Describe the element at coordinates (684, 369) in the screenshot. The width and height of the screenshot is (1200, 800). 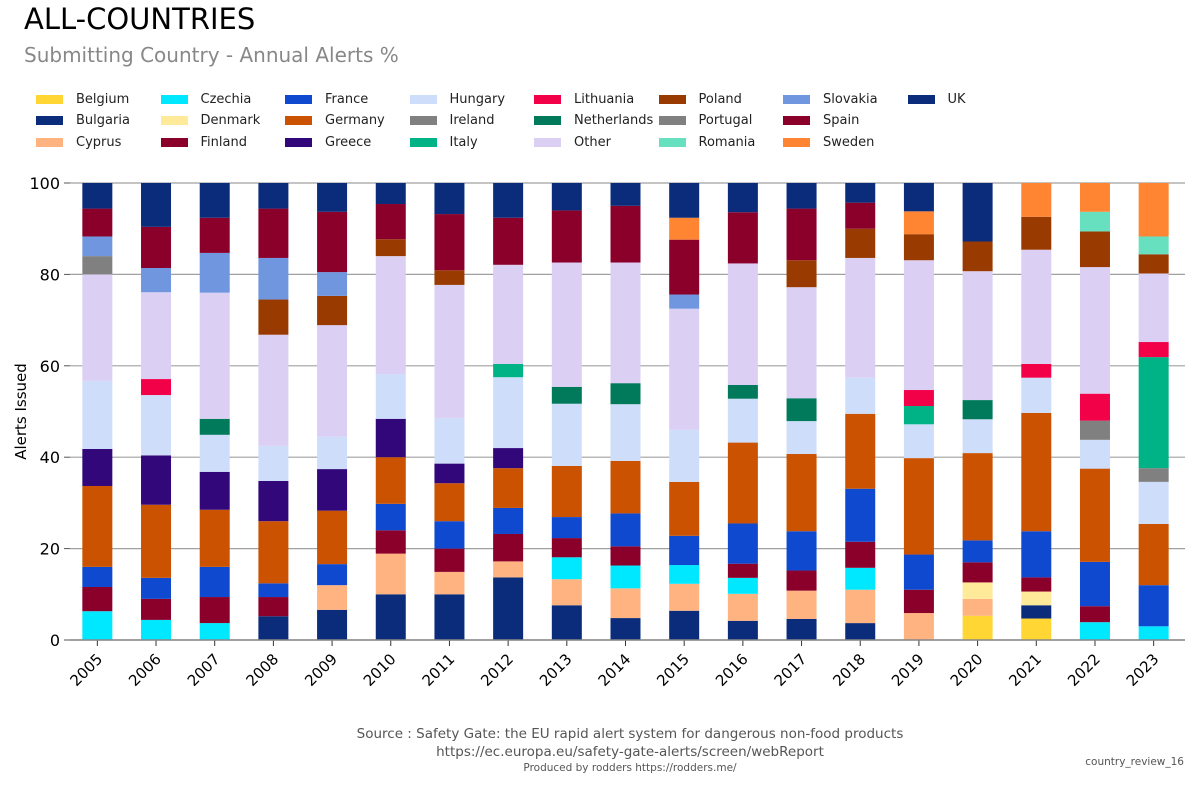
I see `bar-segment-other-2015` at that location.